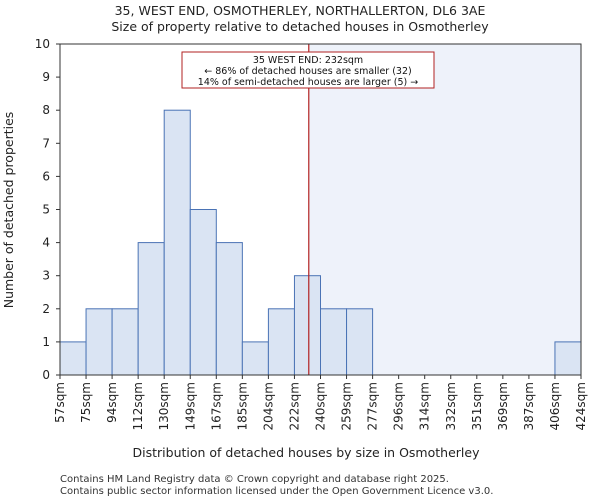 This screenshot has height=500, width=600. What do you see at coordinates (190, 406) in the screenshot?
I see `x-tick-label: 149sqm` at bounding box center [190, 406].